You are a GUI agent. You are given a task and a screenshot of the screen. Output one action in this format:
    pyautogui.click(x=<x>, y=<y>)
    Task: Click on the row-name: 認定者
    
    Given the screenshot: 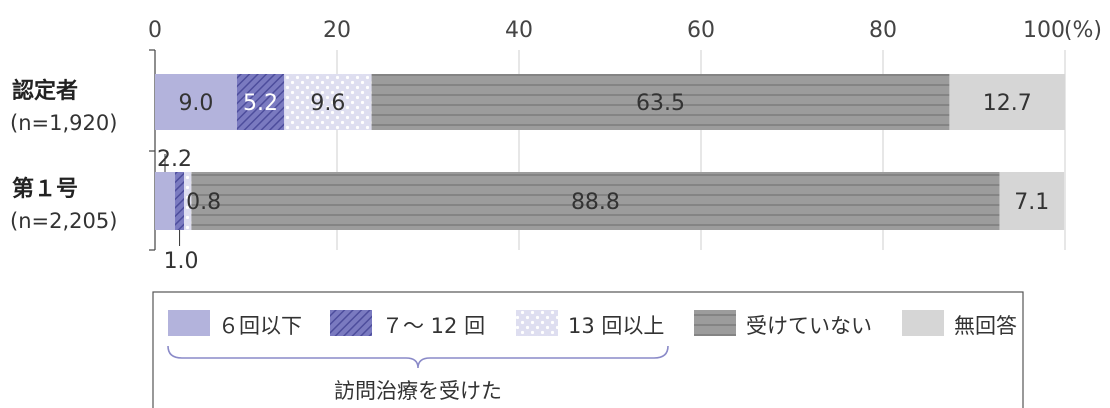 What is the action you would take?
    pyautogui.click(x=45, y=91)
    